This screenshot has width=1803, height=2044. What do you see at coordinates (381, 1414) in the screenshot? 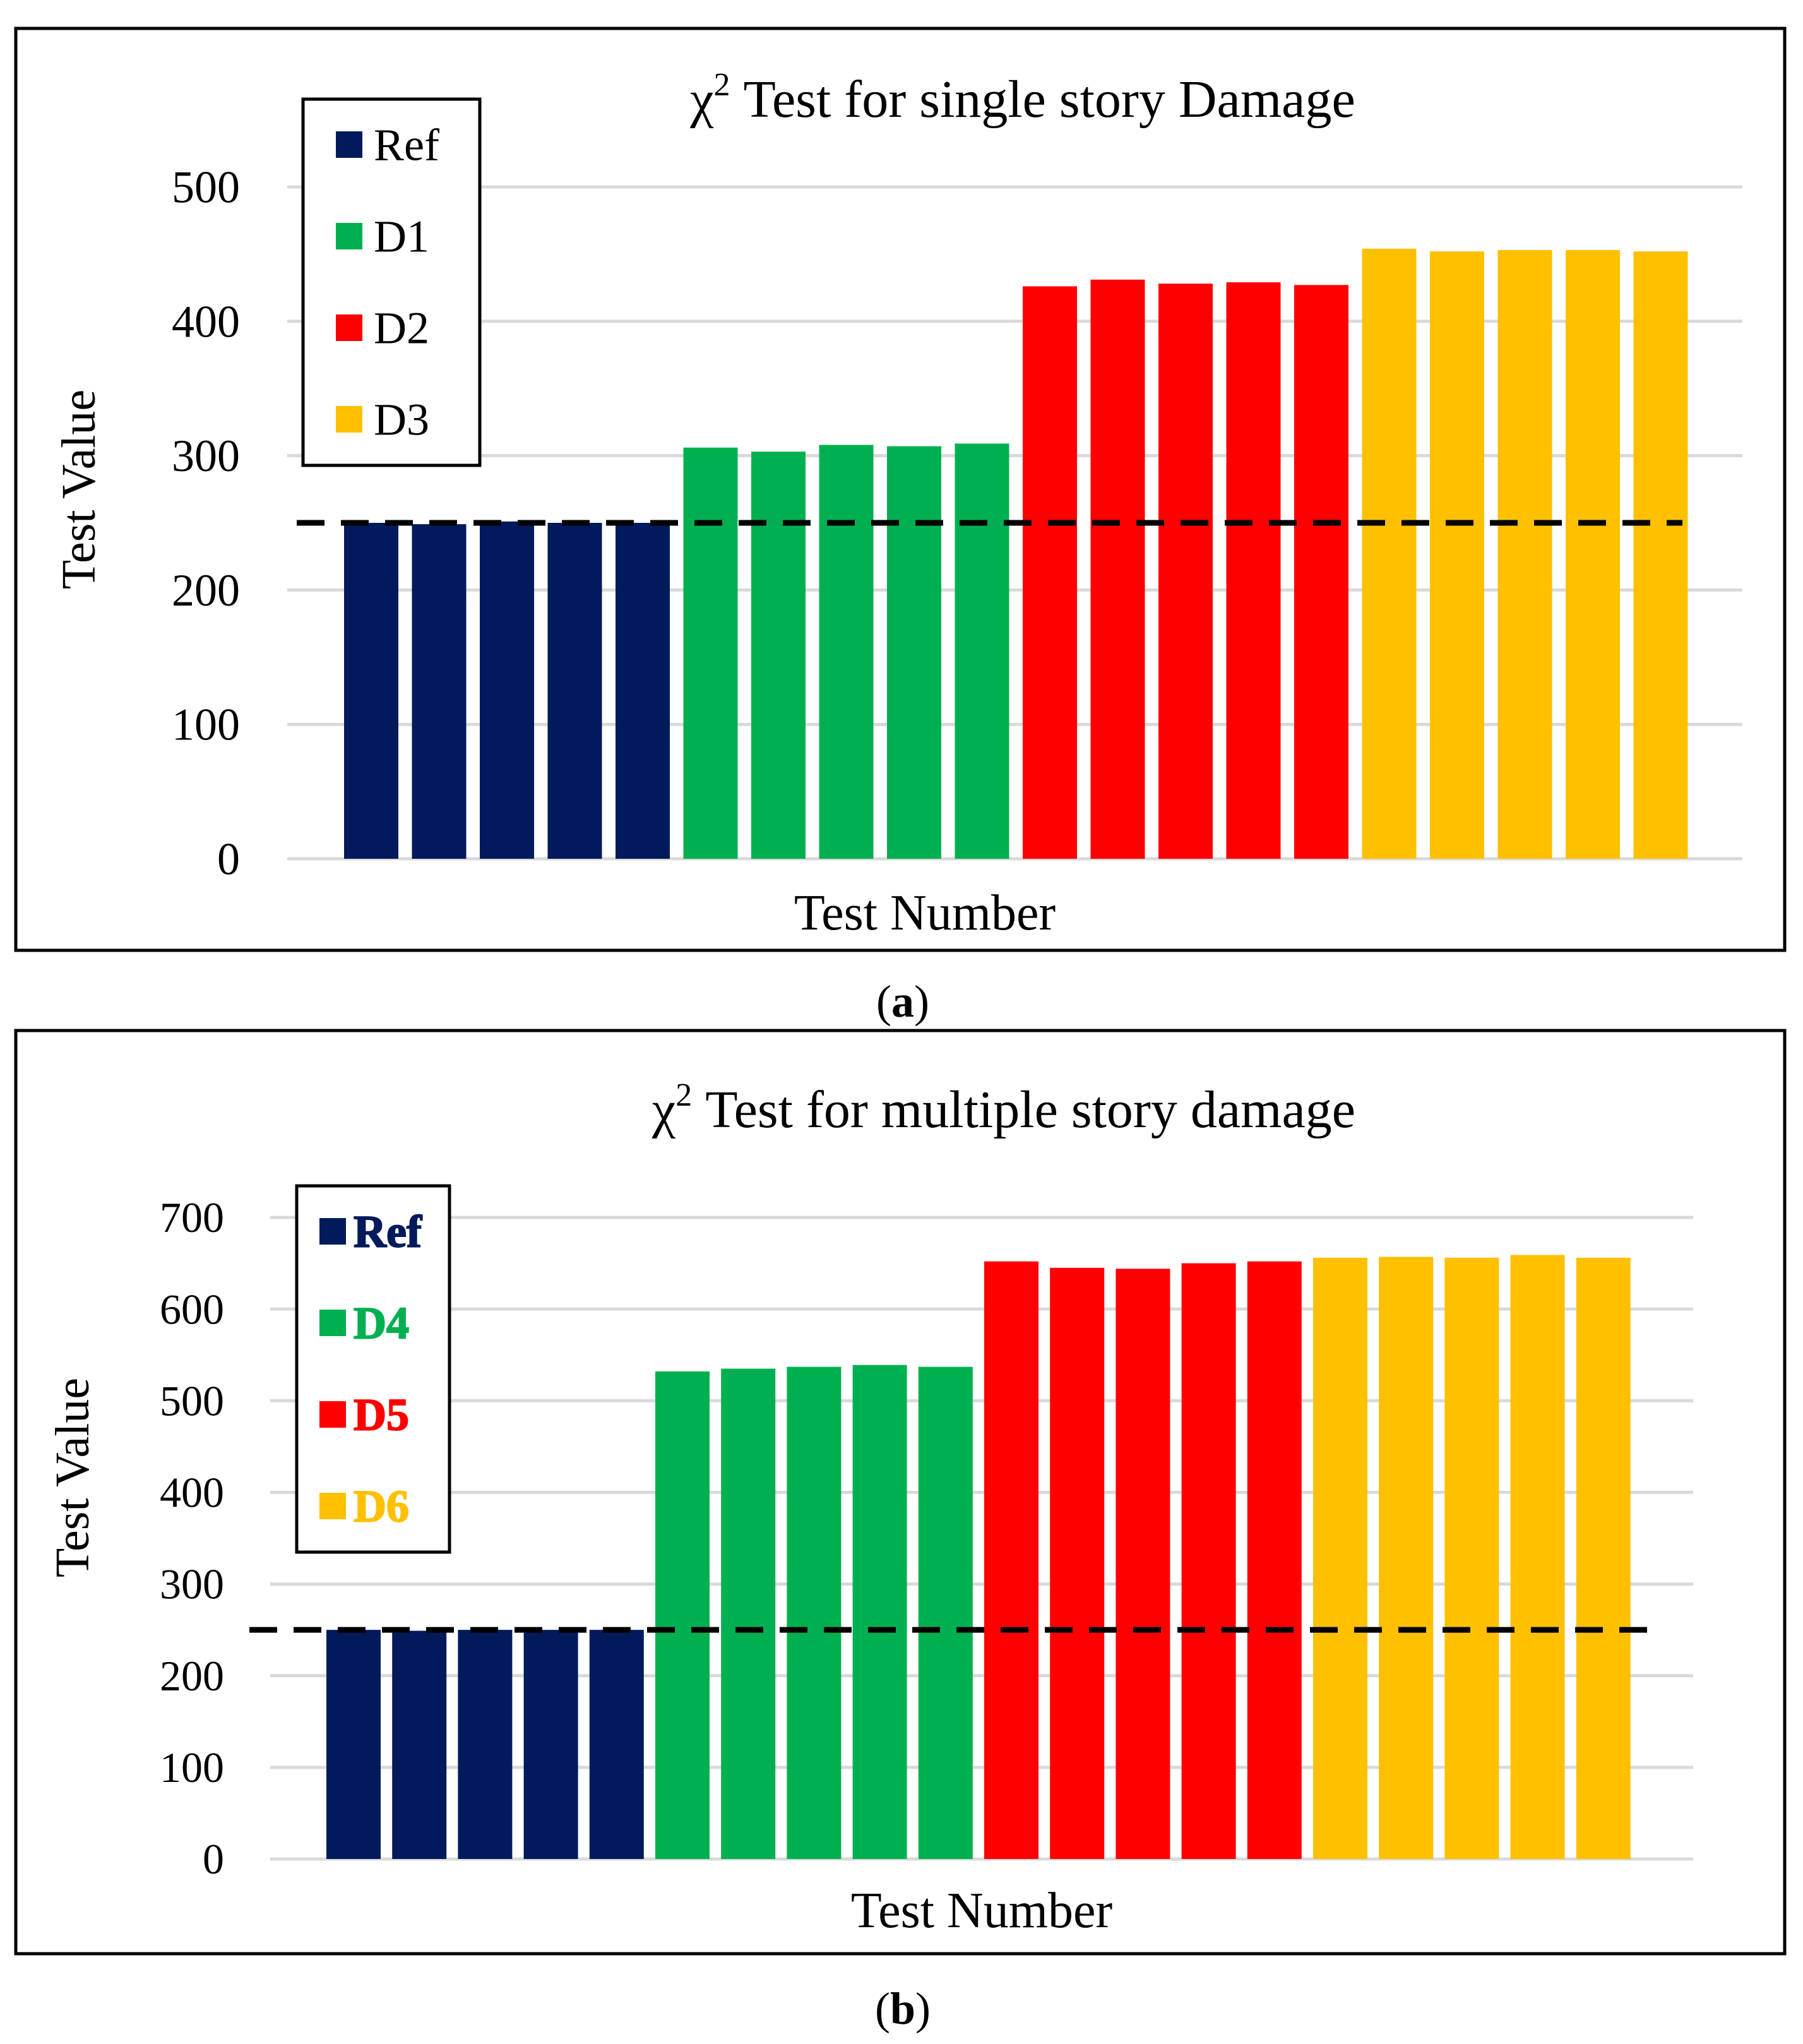
I see `legend-label-d5: D5` at bounding box center [381, 1414].